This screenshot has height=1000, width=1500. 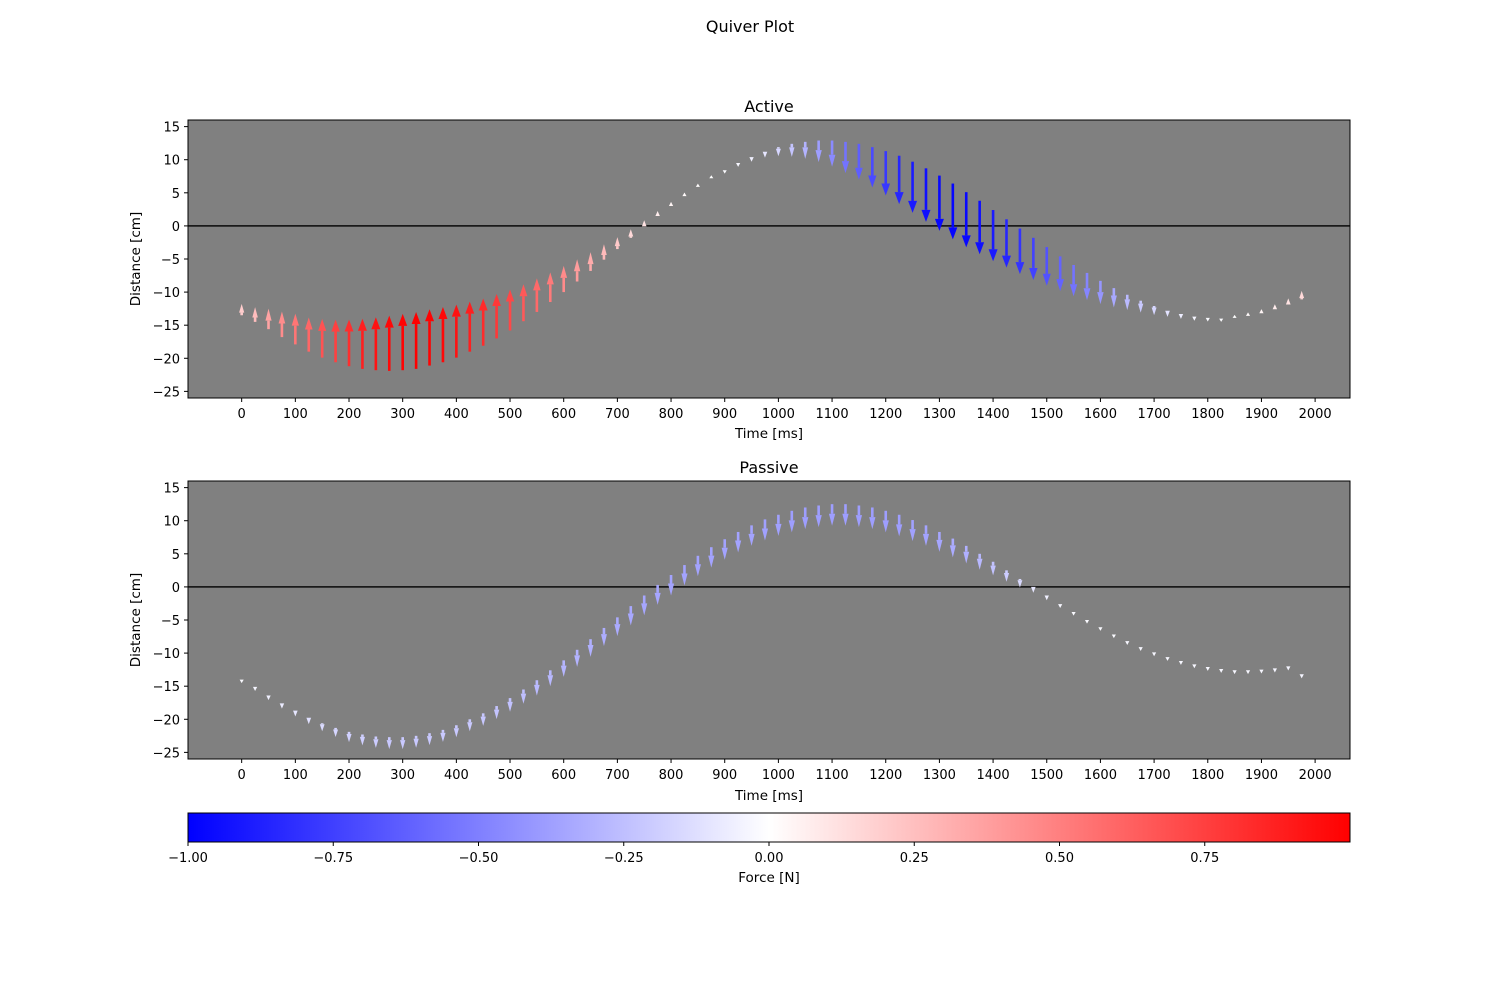 What do you see at coordinates (188, 858) in the screenshot?
I see `colorbar-tick-label: −1.00` at bounding box center [188, 858].